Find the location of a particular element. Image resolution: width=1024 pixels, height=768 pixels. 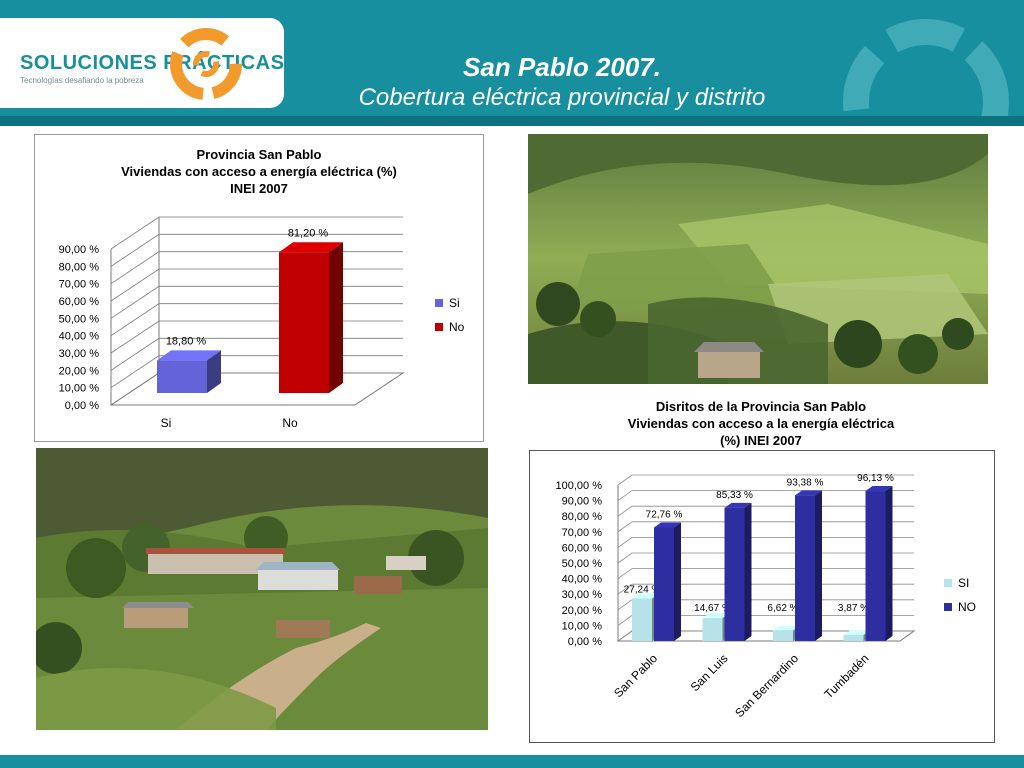

chart2-y-tick-label: 70,00 % is located at coordinates (582, 533).